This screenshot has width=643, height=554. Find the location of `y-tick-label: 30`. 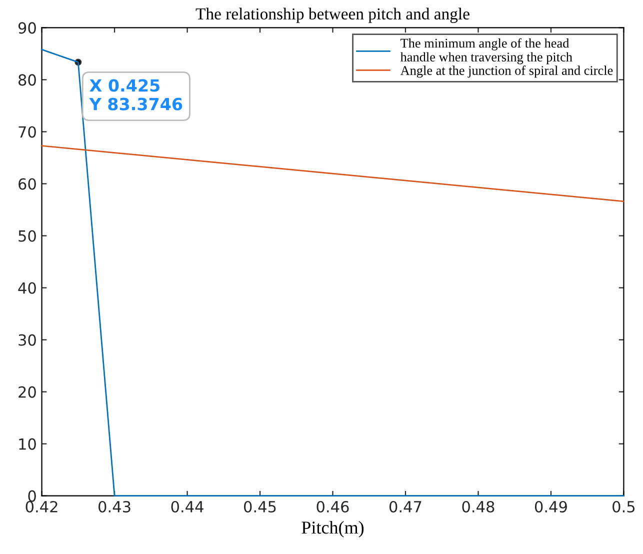

y-tick-label: 30 is located at coordinates (27, 340).